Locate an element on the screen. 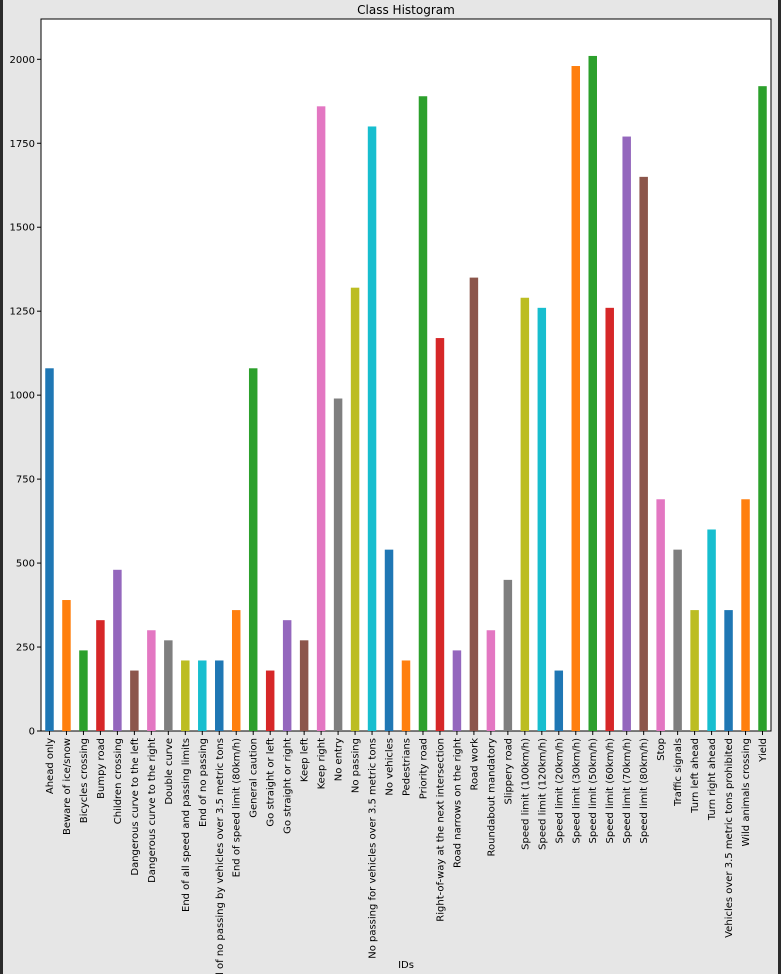 The height and width of the screenshot is (974, 781). x-tick-label: Speed limit (30km/h) is located at coordinates (576, 791).